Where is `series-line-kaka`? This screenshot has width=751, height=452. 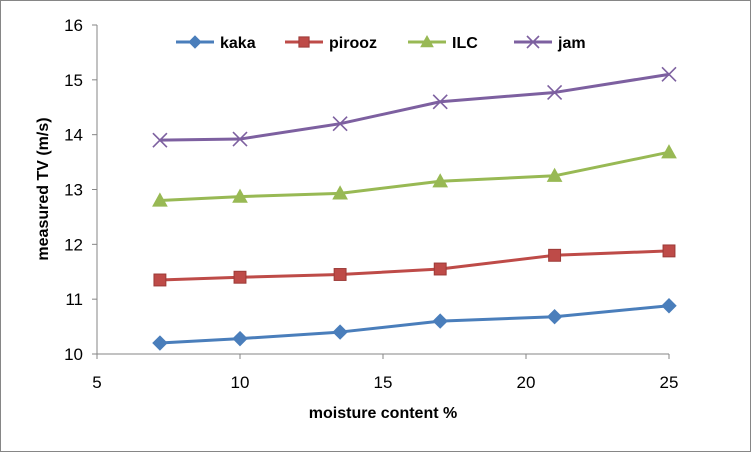
series-line-kaka is located at coordinates (414, 324).